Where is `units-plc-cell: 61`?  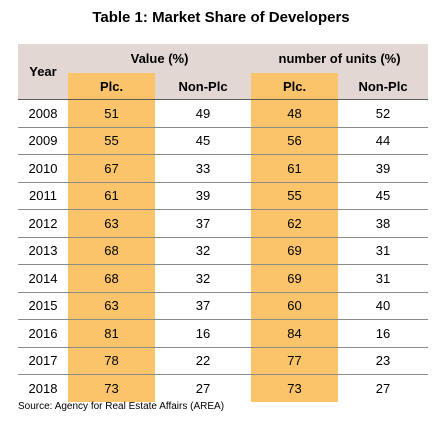
units-plc-cell: 61 is located at coordinates (295, 168).